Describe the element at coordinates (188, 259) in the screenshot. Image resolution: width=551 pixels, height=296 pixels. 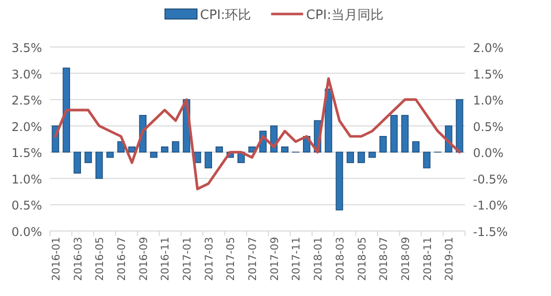
I see `x-tick-label: 2017-01` at that location.